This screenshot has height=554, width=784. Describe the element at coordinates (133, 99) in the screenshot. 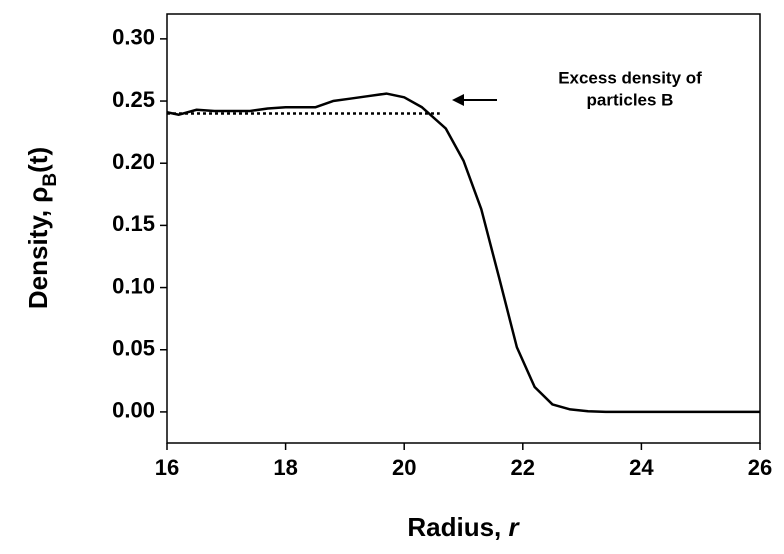

I see `y-tick-label: 0.25` at that location.